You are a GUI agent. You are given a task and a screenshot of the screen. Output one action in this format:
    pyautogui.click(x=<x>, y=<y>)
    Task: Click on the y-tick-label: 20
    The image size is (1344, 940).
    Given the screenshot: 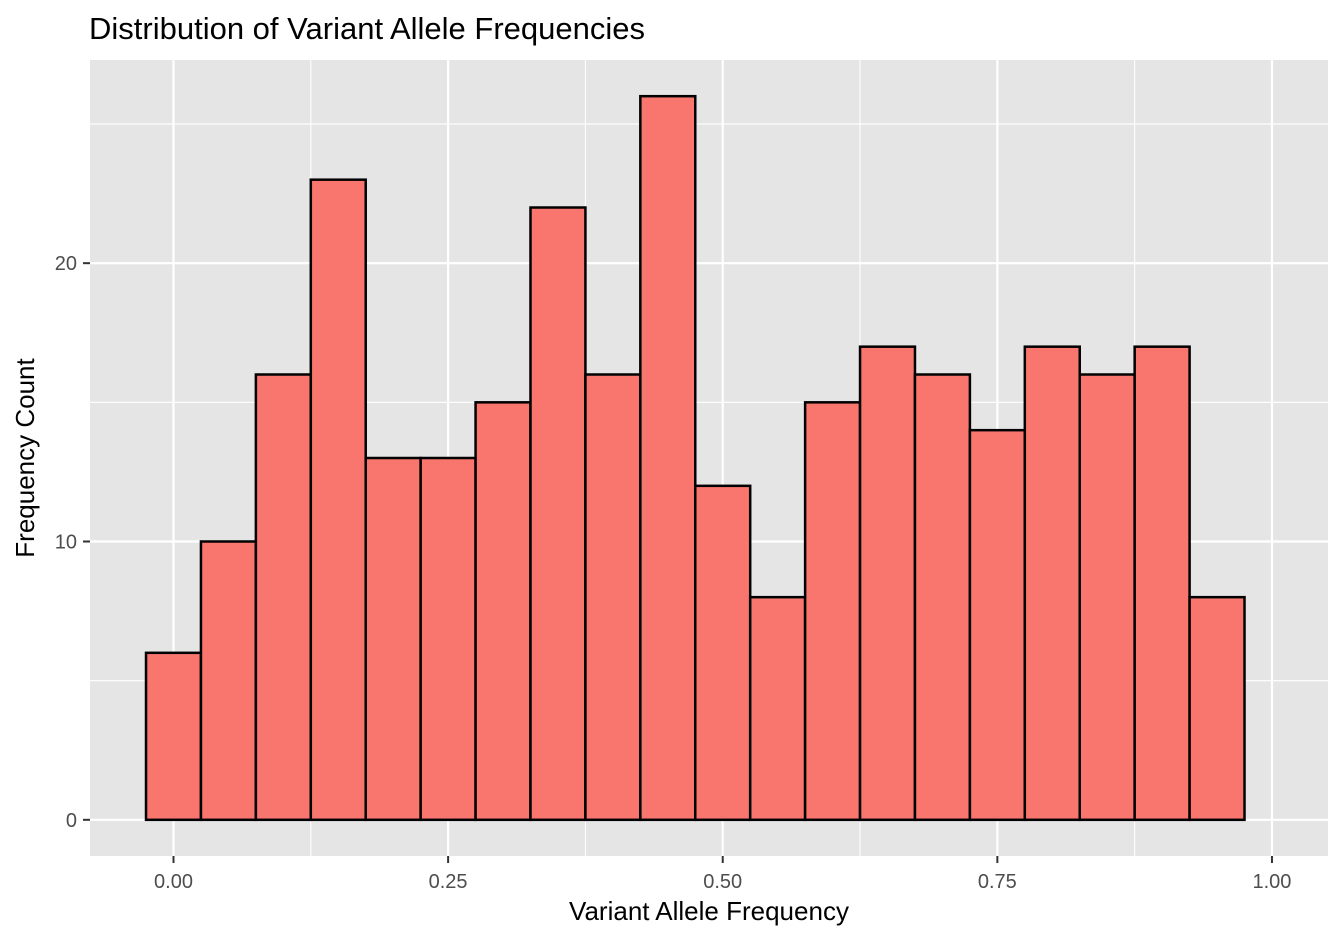 What is the action you would take?
    pyautogui.click(x=66, y=264)
    